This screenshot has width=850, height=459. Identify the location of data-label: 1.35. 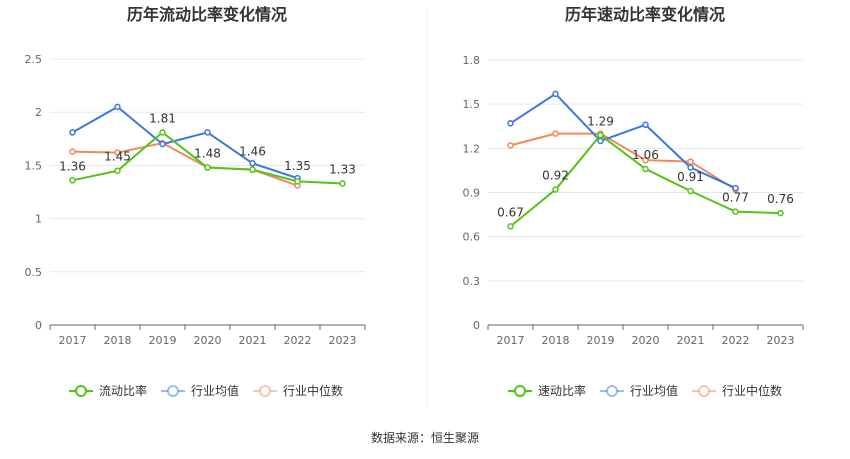
(297, 166).